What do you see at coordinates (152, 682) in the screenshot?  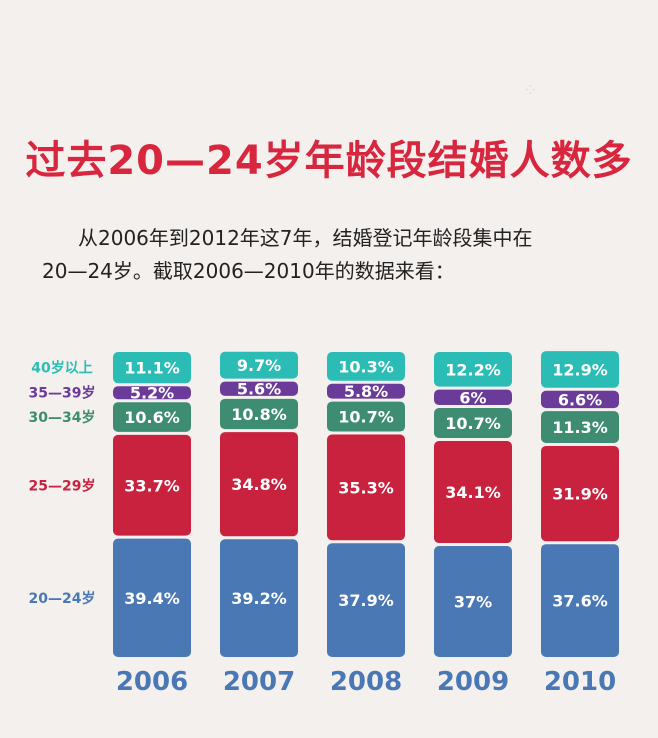 I see `year-label-2006: 2006` at bounding box center [152, 682].